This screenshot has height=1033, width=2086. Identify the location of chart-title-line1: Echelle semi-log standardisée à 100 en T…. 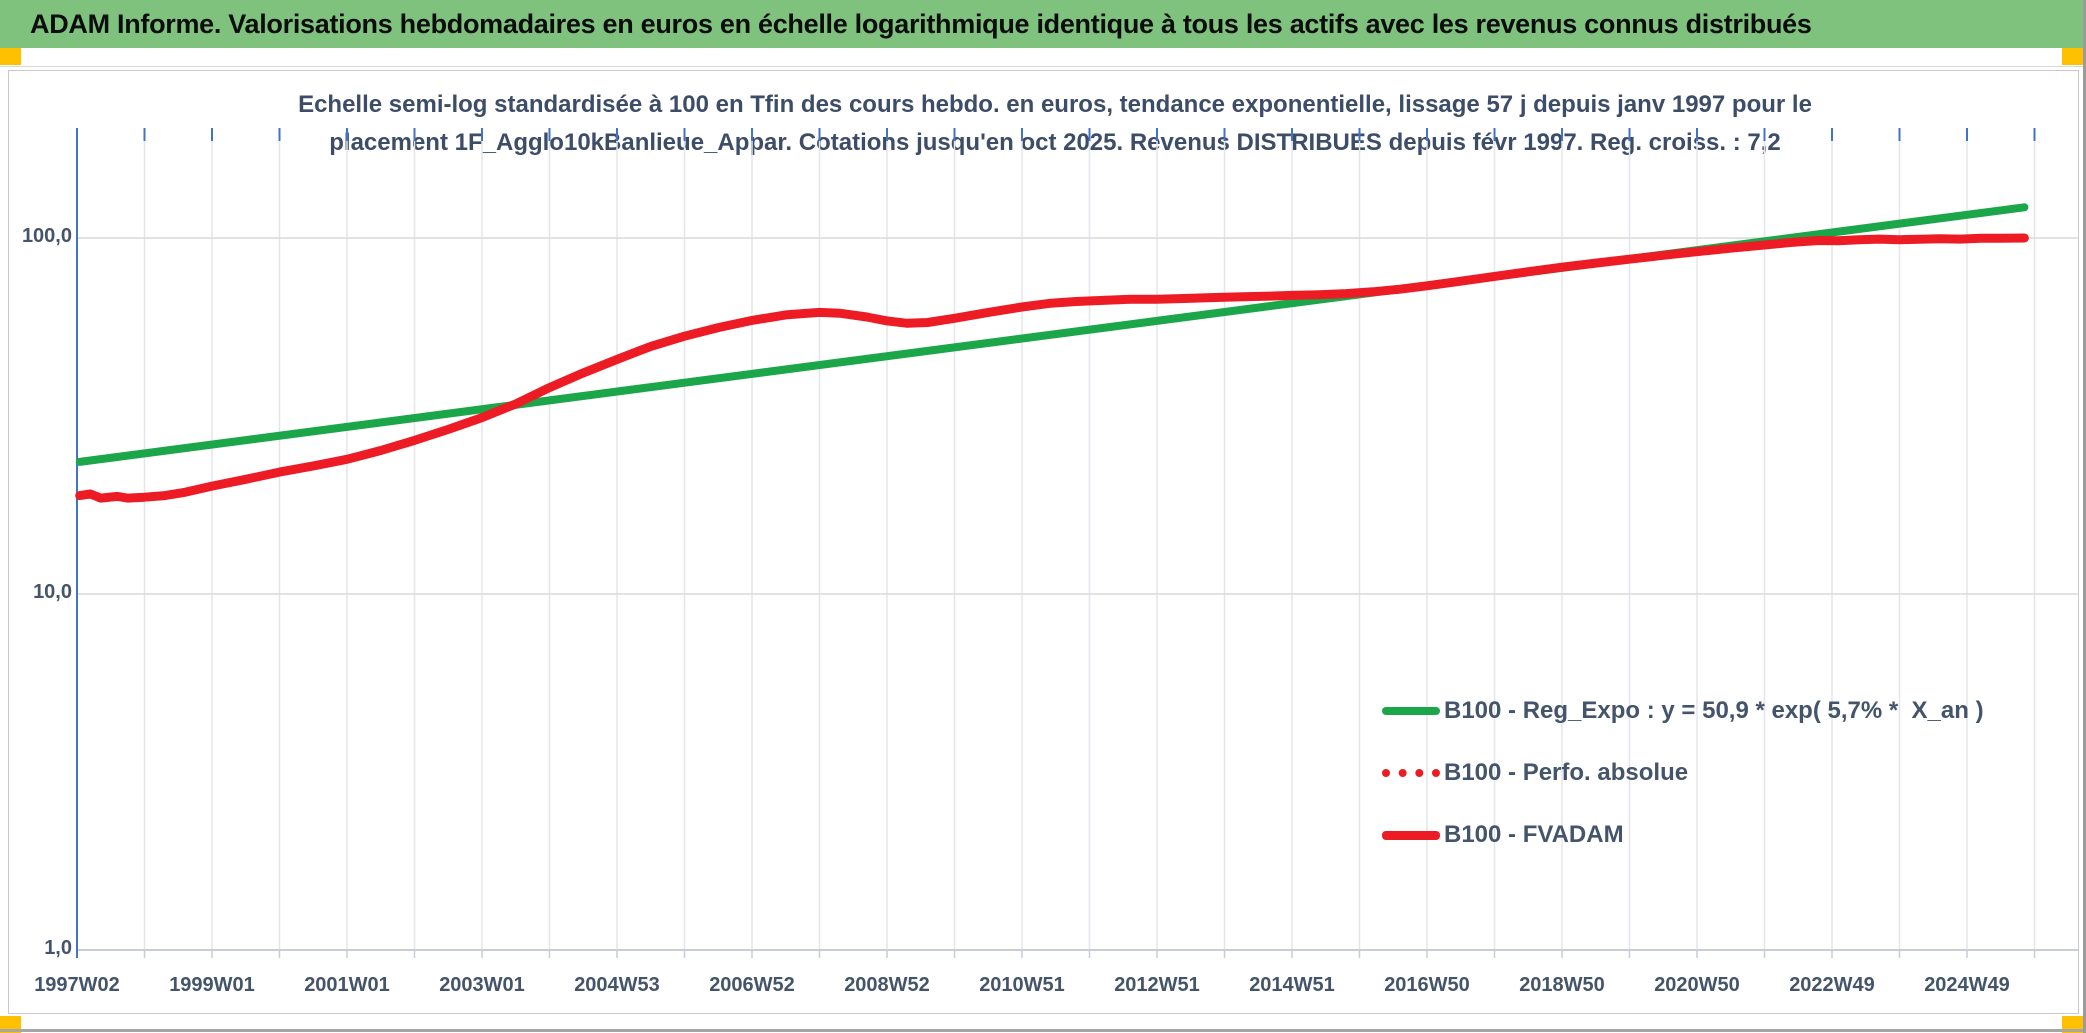
(1055, 104).